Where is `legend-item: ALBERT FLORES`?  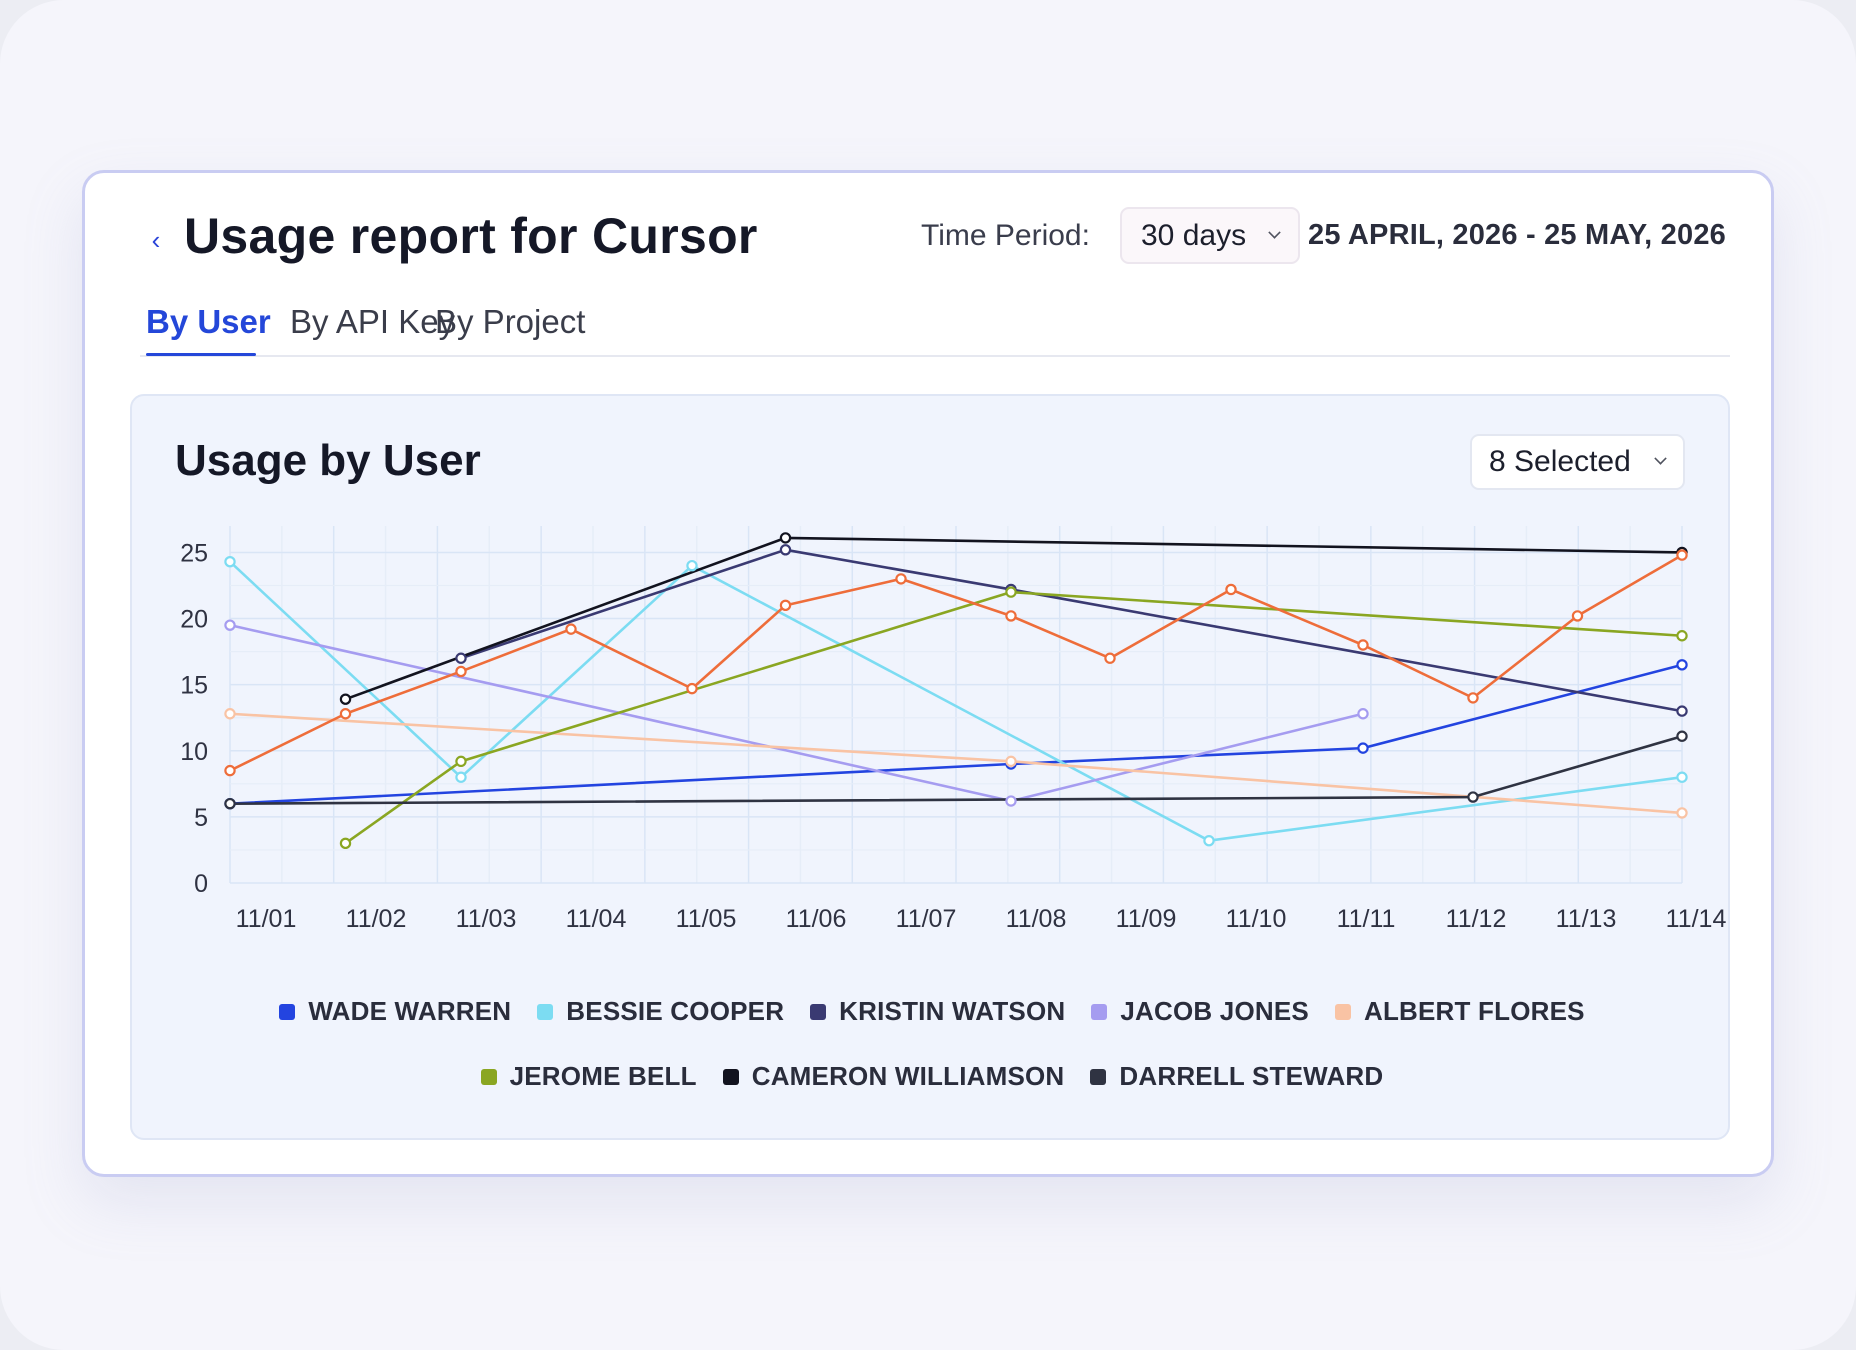 legend-item: ALBERT FLORES is located at coordinates (1459, 1011).